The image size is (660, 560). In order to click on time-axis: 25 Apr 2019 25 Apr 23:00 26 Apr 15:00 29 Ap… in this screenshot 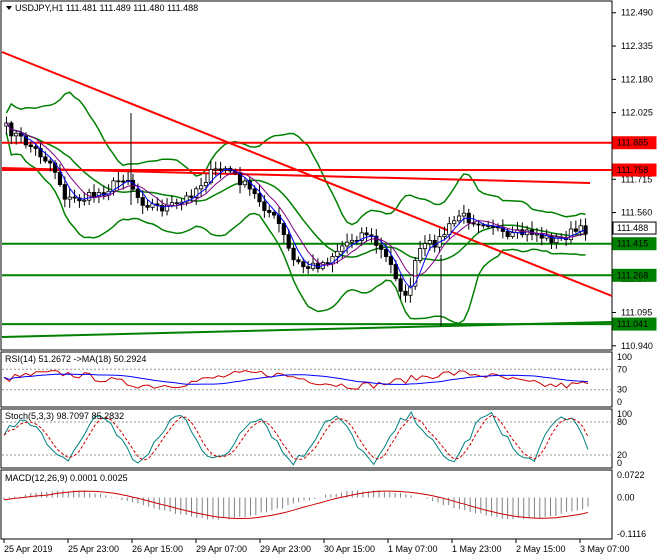, I will do `click(316, 546)`.